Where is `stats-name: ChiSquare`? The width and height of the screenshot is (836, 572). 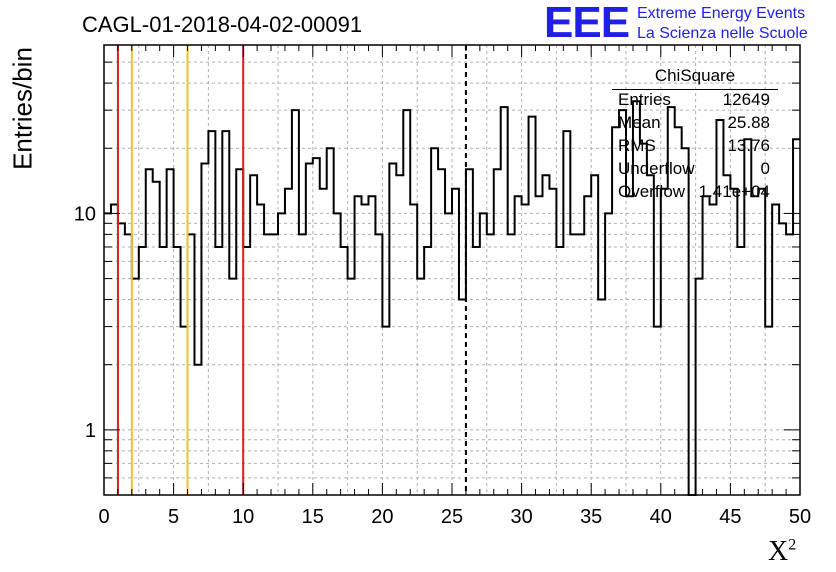
stats-name: ChiSquare is located at coordinates (695, 78).